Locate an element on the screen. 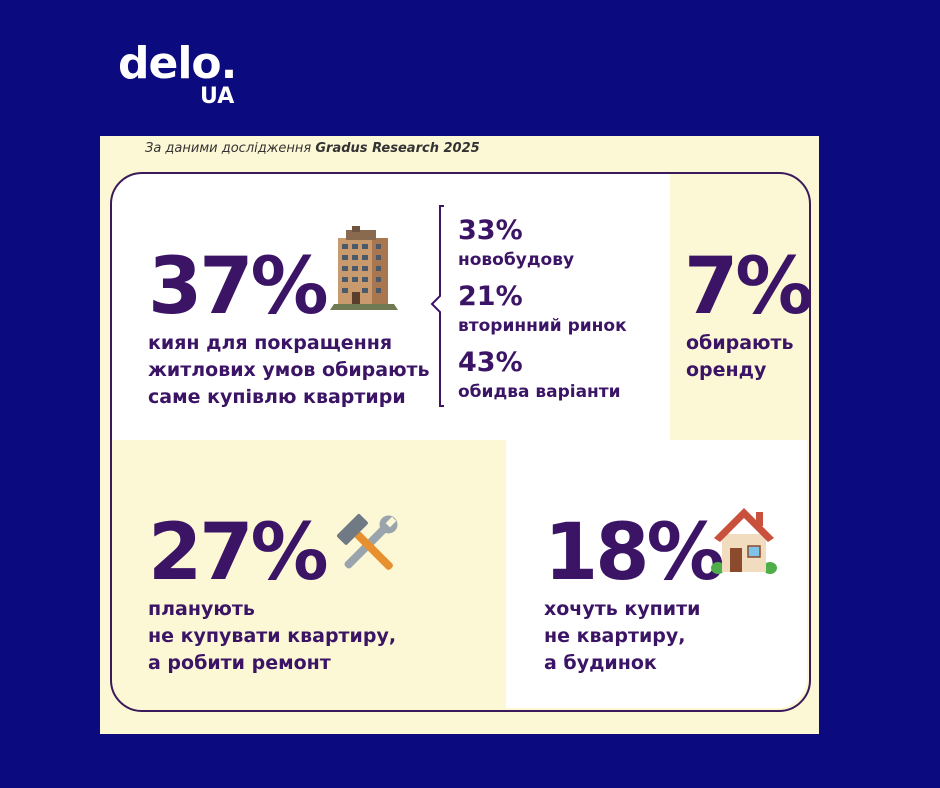  split-percent-both: 43% is located at coordinates (490, 362).